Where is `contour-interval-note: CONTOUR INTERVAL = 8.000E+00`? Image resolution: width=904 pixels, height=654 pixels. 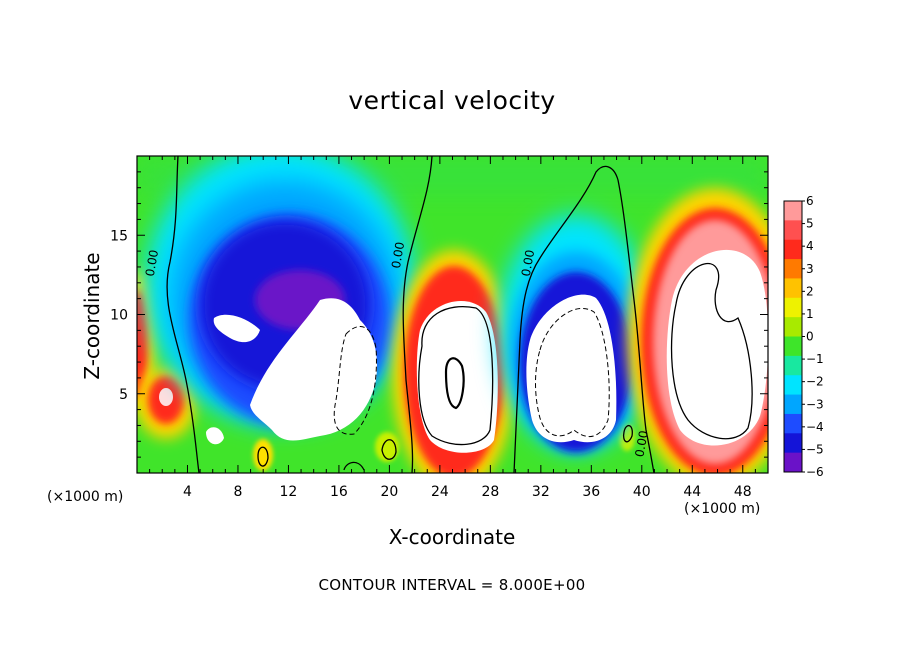
contour-interval-note: CONTOUR INTERVAL = 8.000E+00 is located at coordinates (452, 585).